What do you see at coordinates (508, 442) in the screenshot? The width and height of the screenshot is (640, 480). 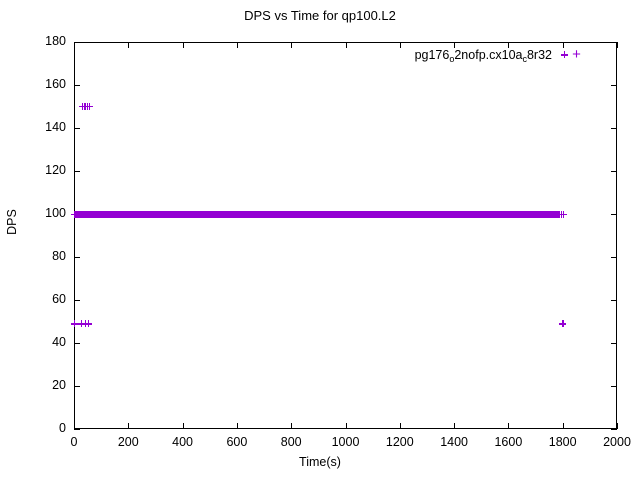 I see `x-tick-label: 1600` at bounding box center [508, 442].